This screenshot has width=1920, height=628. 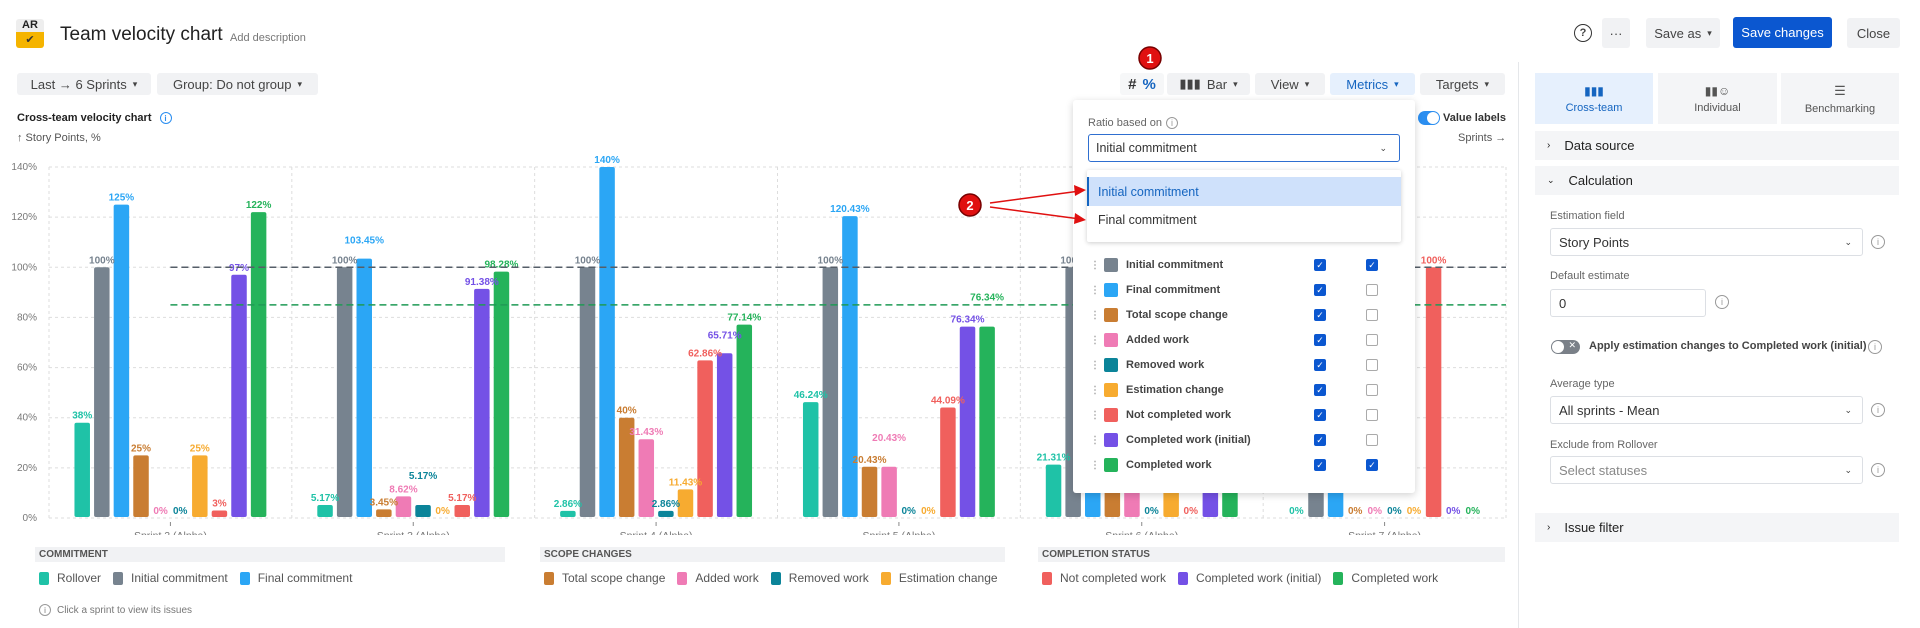 I want to click on metric-row: ⋮⋮ Estimation change, so click(x=1157, y=390).